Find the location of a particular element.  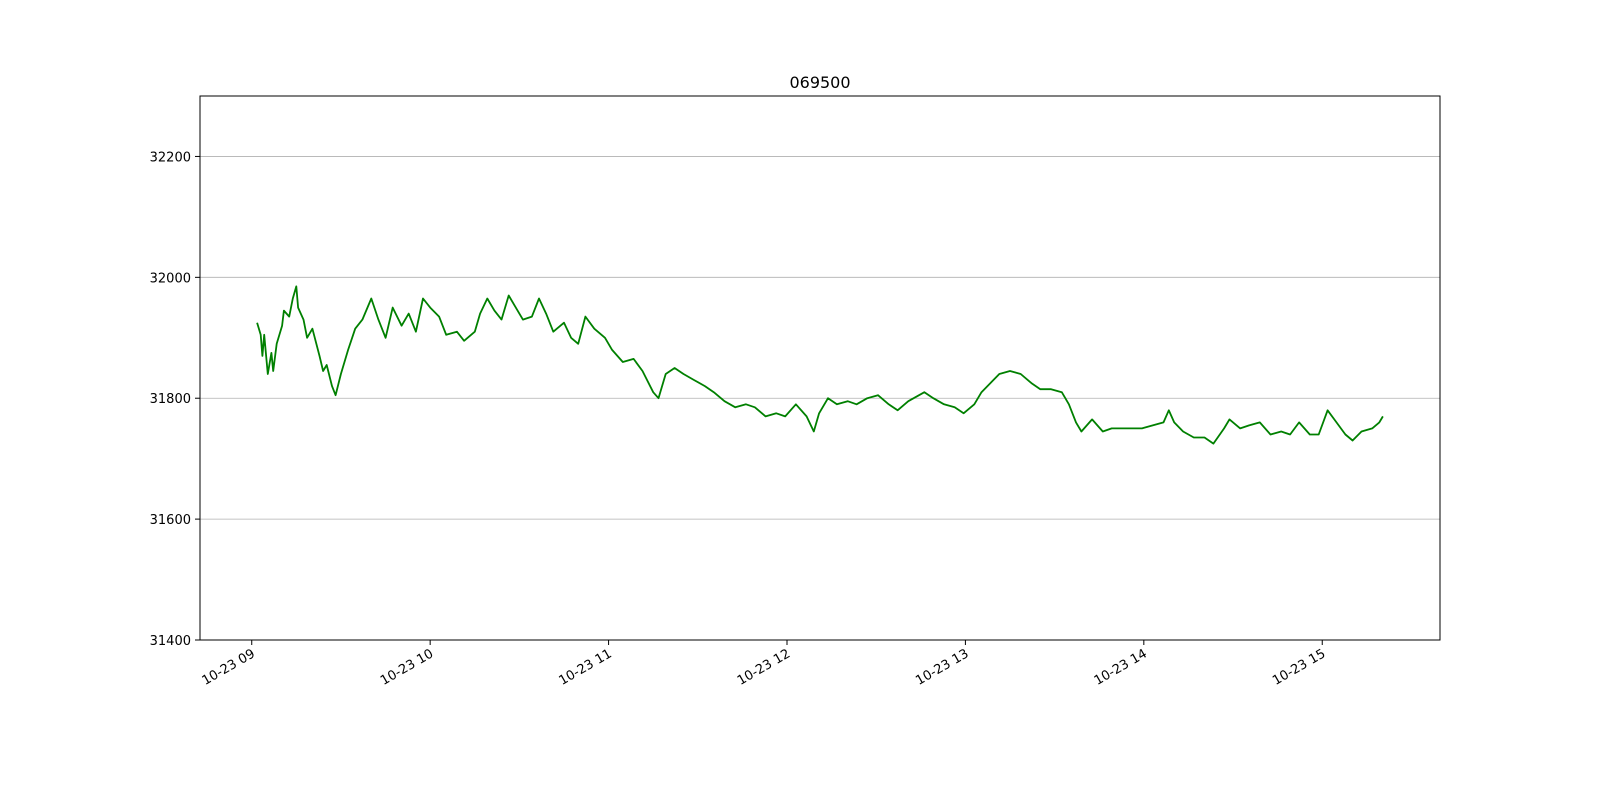

y-tick-label: 32000 is located at coordinates (170, 278).